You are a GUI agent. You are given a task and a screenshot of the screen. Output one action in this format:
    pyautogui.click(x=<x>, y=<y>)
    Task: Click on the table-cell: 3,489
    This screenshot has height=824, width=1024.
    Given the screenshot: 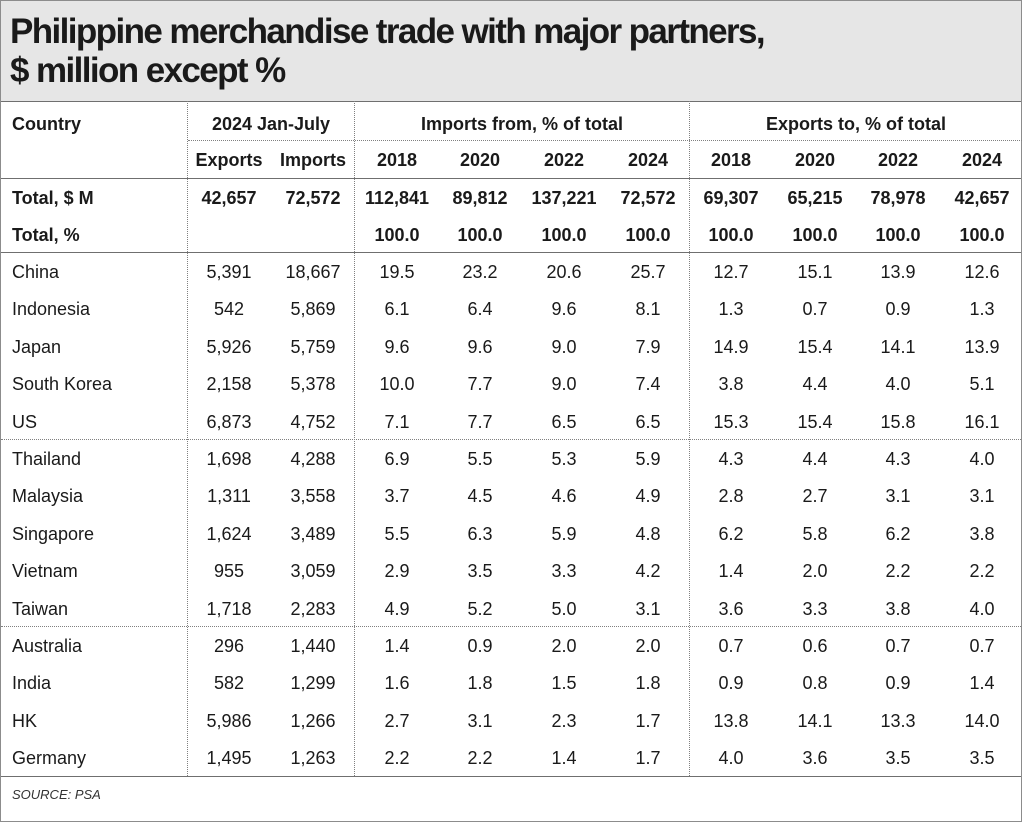 What is the action you would take?
    pyautogui.click(x=313, y=534)
    